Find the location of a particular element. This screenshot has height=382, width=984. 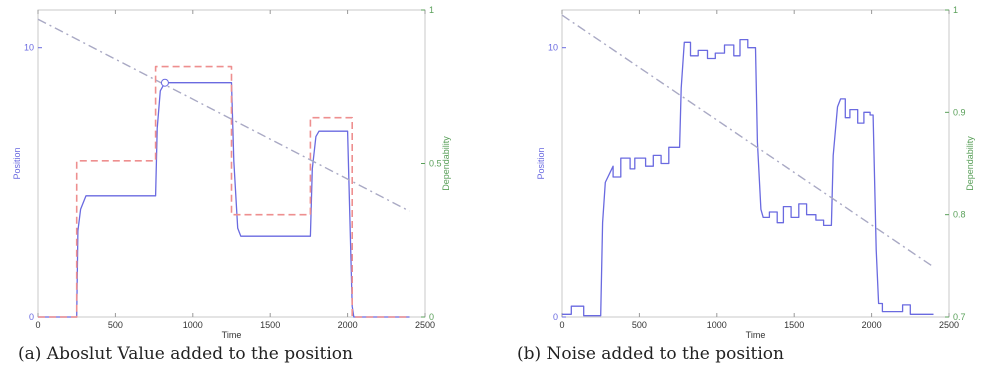

y2-tick-label: 0.9 is located at coordinates (959, 112).